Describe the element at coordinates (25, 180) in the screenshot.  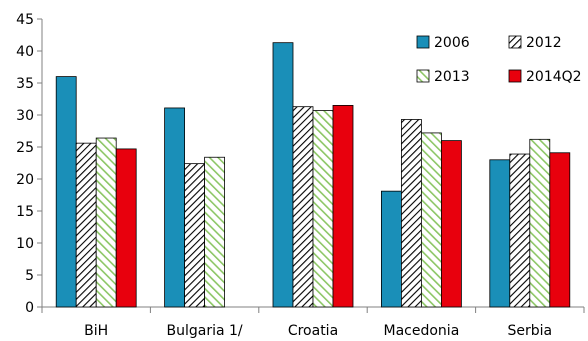
I see `y-tick-label: 20` at that location.